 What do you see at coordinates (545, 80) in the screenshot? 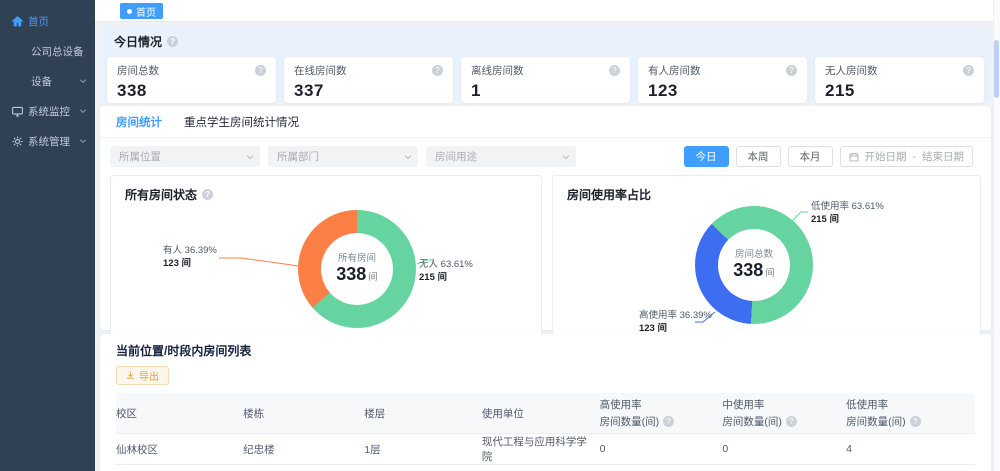
I see `stat-card-offline-rooms: 离线房间数? 1` at bounding box center [545, 80].